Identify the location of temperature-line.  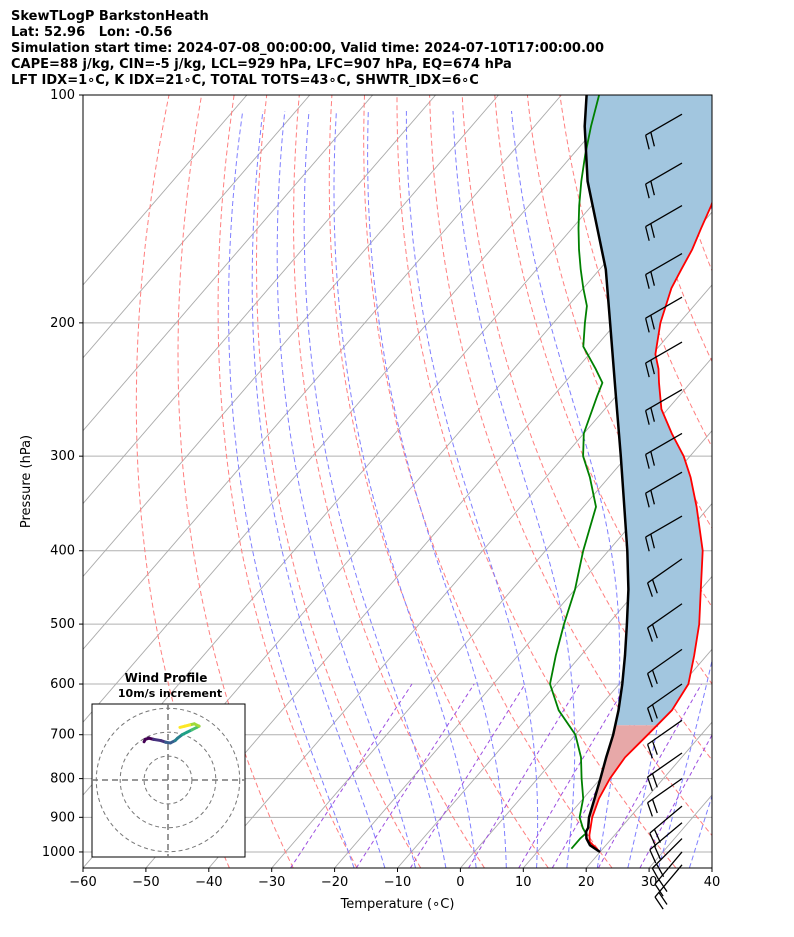
(650, 526).